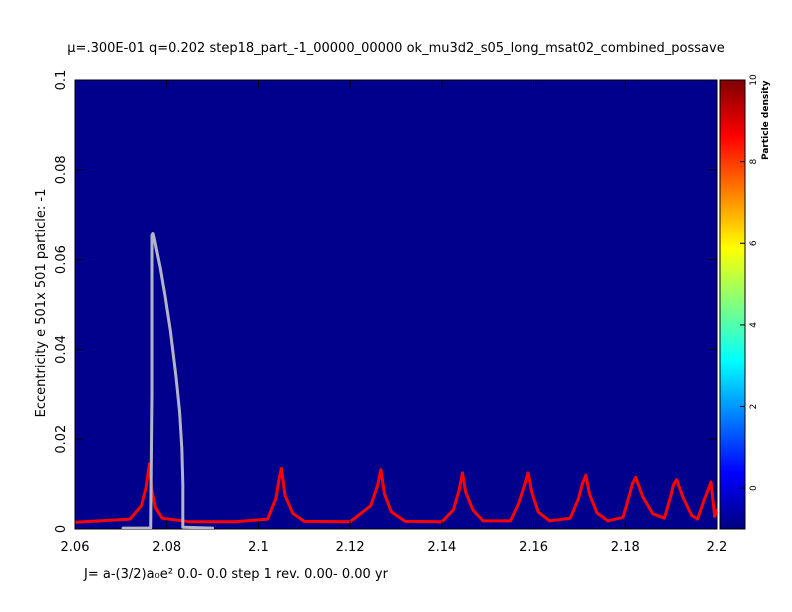 This screenshot has height=612, width=792. What do you see at coordinates (754, 488) in the screenshot?
I see `colorbar-tick-label: 0` at bounding box center [754, 488].